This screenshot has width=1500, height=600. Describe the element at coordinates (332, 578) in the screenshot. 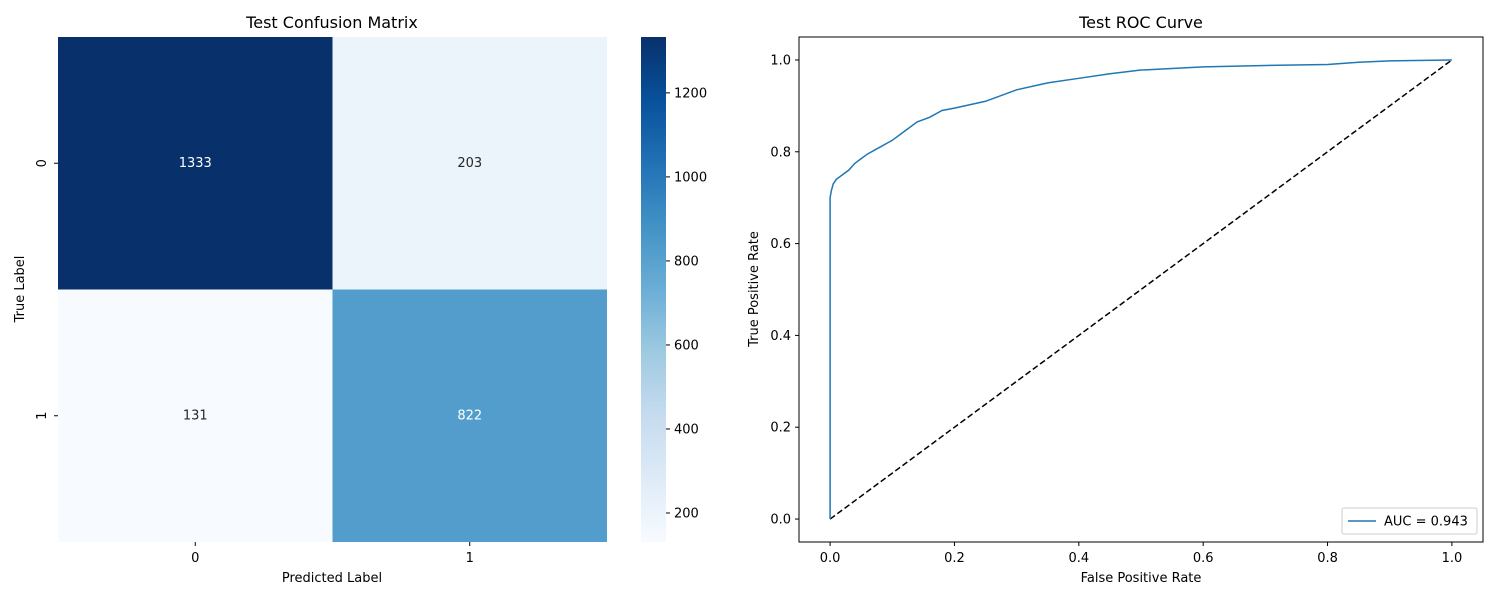

I see `heatmap-x-axis-label: Predicted Label` at that location.